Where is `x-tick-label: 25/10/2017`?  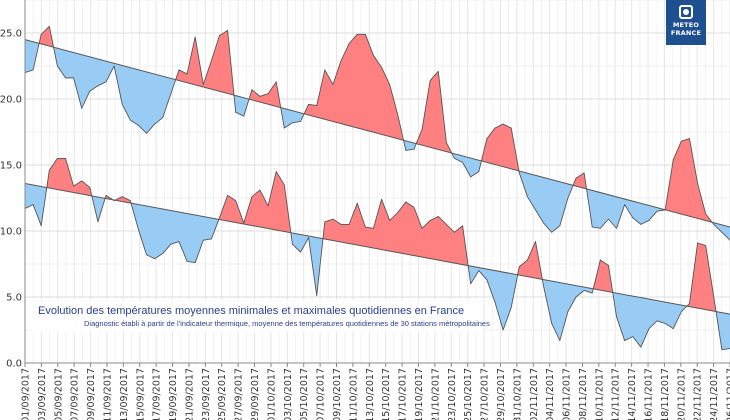 x-tick-label: 25/10/2017 is located at coordinates (468, 394).